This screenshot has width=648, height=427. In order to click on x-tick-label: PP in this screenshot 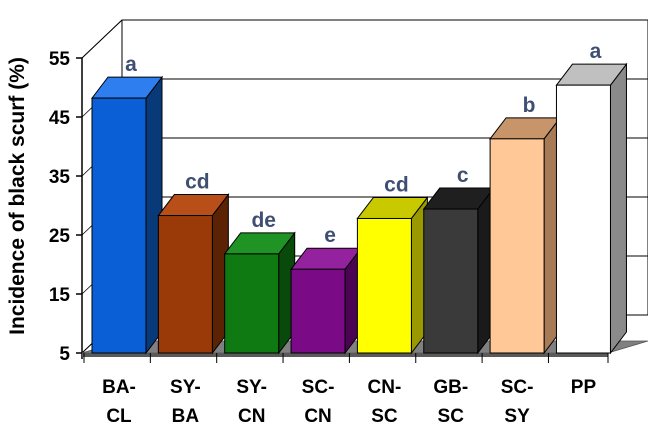, I will do `click(584, 387)`.